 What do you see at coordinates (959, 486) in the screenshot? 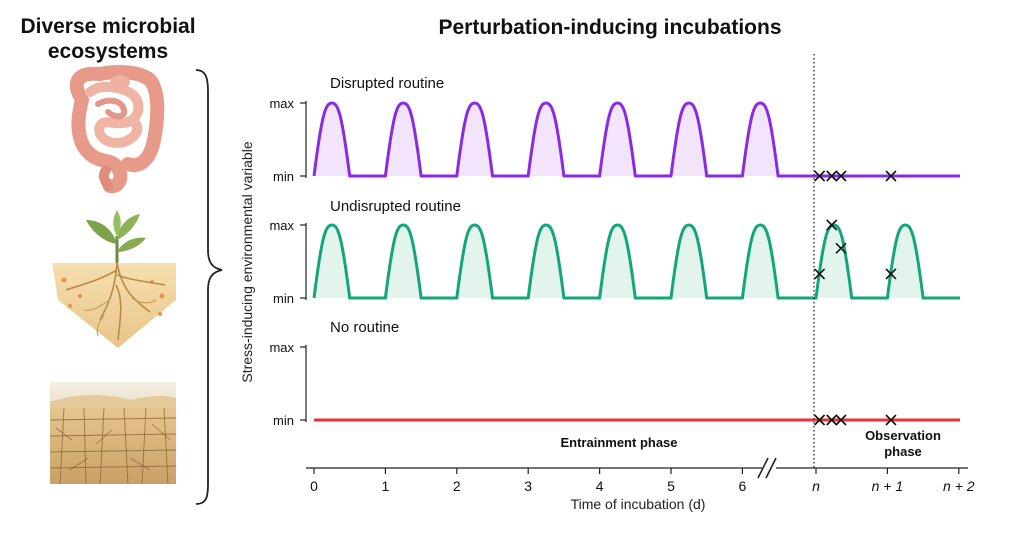
I see `x-tick-label: n + 2` at bounding box center [959, 486].